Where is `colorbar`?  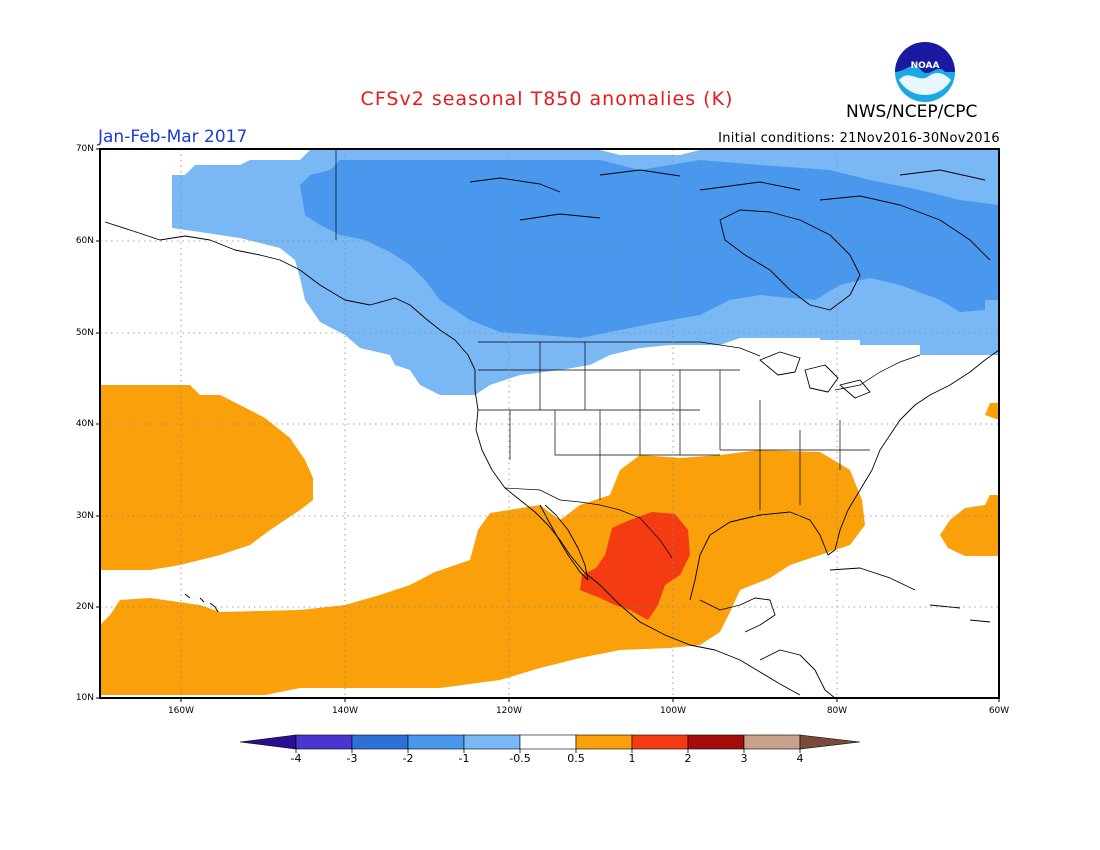
colorbar is located at coordinates (550, 743).